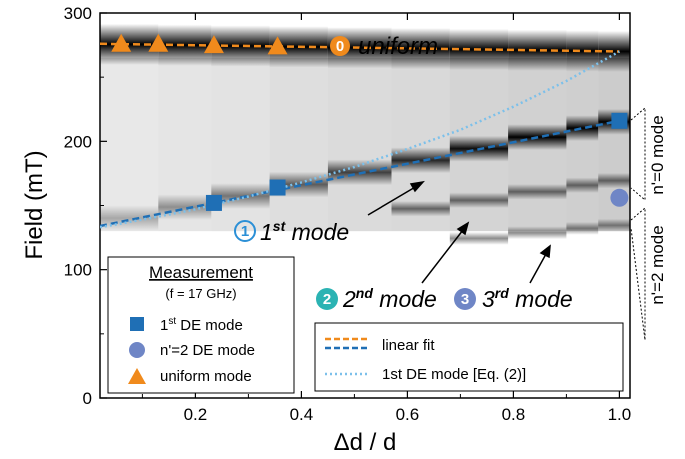  I want to click on x-tick-label: 1.0, so click(620, 414).